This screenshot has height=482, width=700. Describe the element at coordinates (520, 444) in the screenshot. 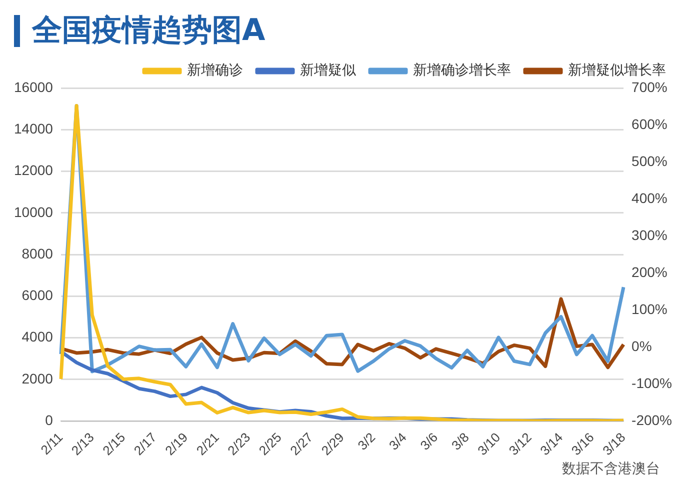

I see `x-tick-label: 3/12` at that location.